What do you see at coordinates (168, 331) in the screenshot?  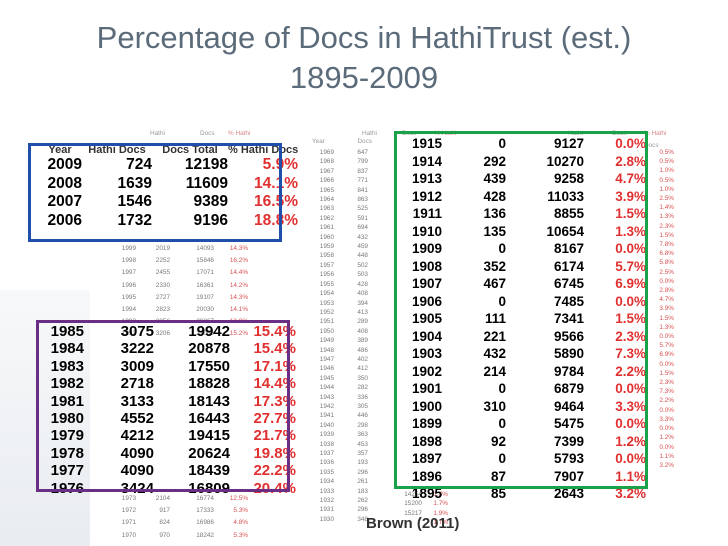 I see `table-row: 1985 3075 19942 15.4%` at bounding box center [168, 331].